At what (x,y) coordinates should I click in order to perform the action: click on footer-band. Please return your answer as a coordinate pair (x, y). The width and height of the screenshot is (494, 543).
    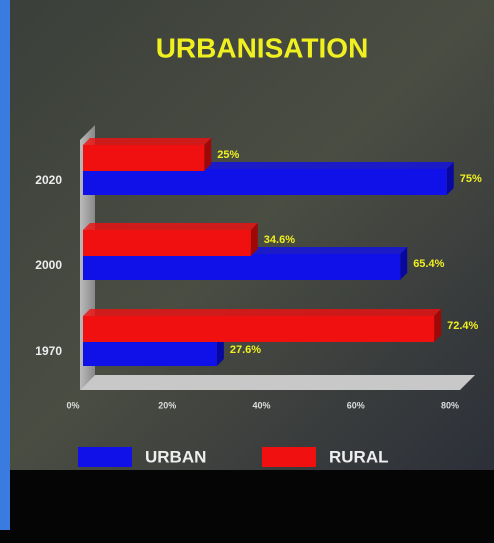
    Looking at the image, I should click on (247, 506).